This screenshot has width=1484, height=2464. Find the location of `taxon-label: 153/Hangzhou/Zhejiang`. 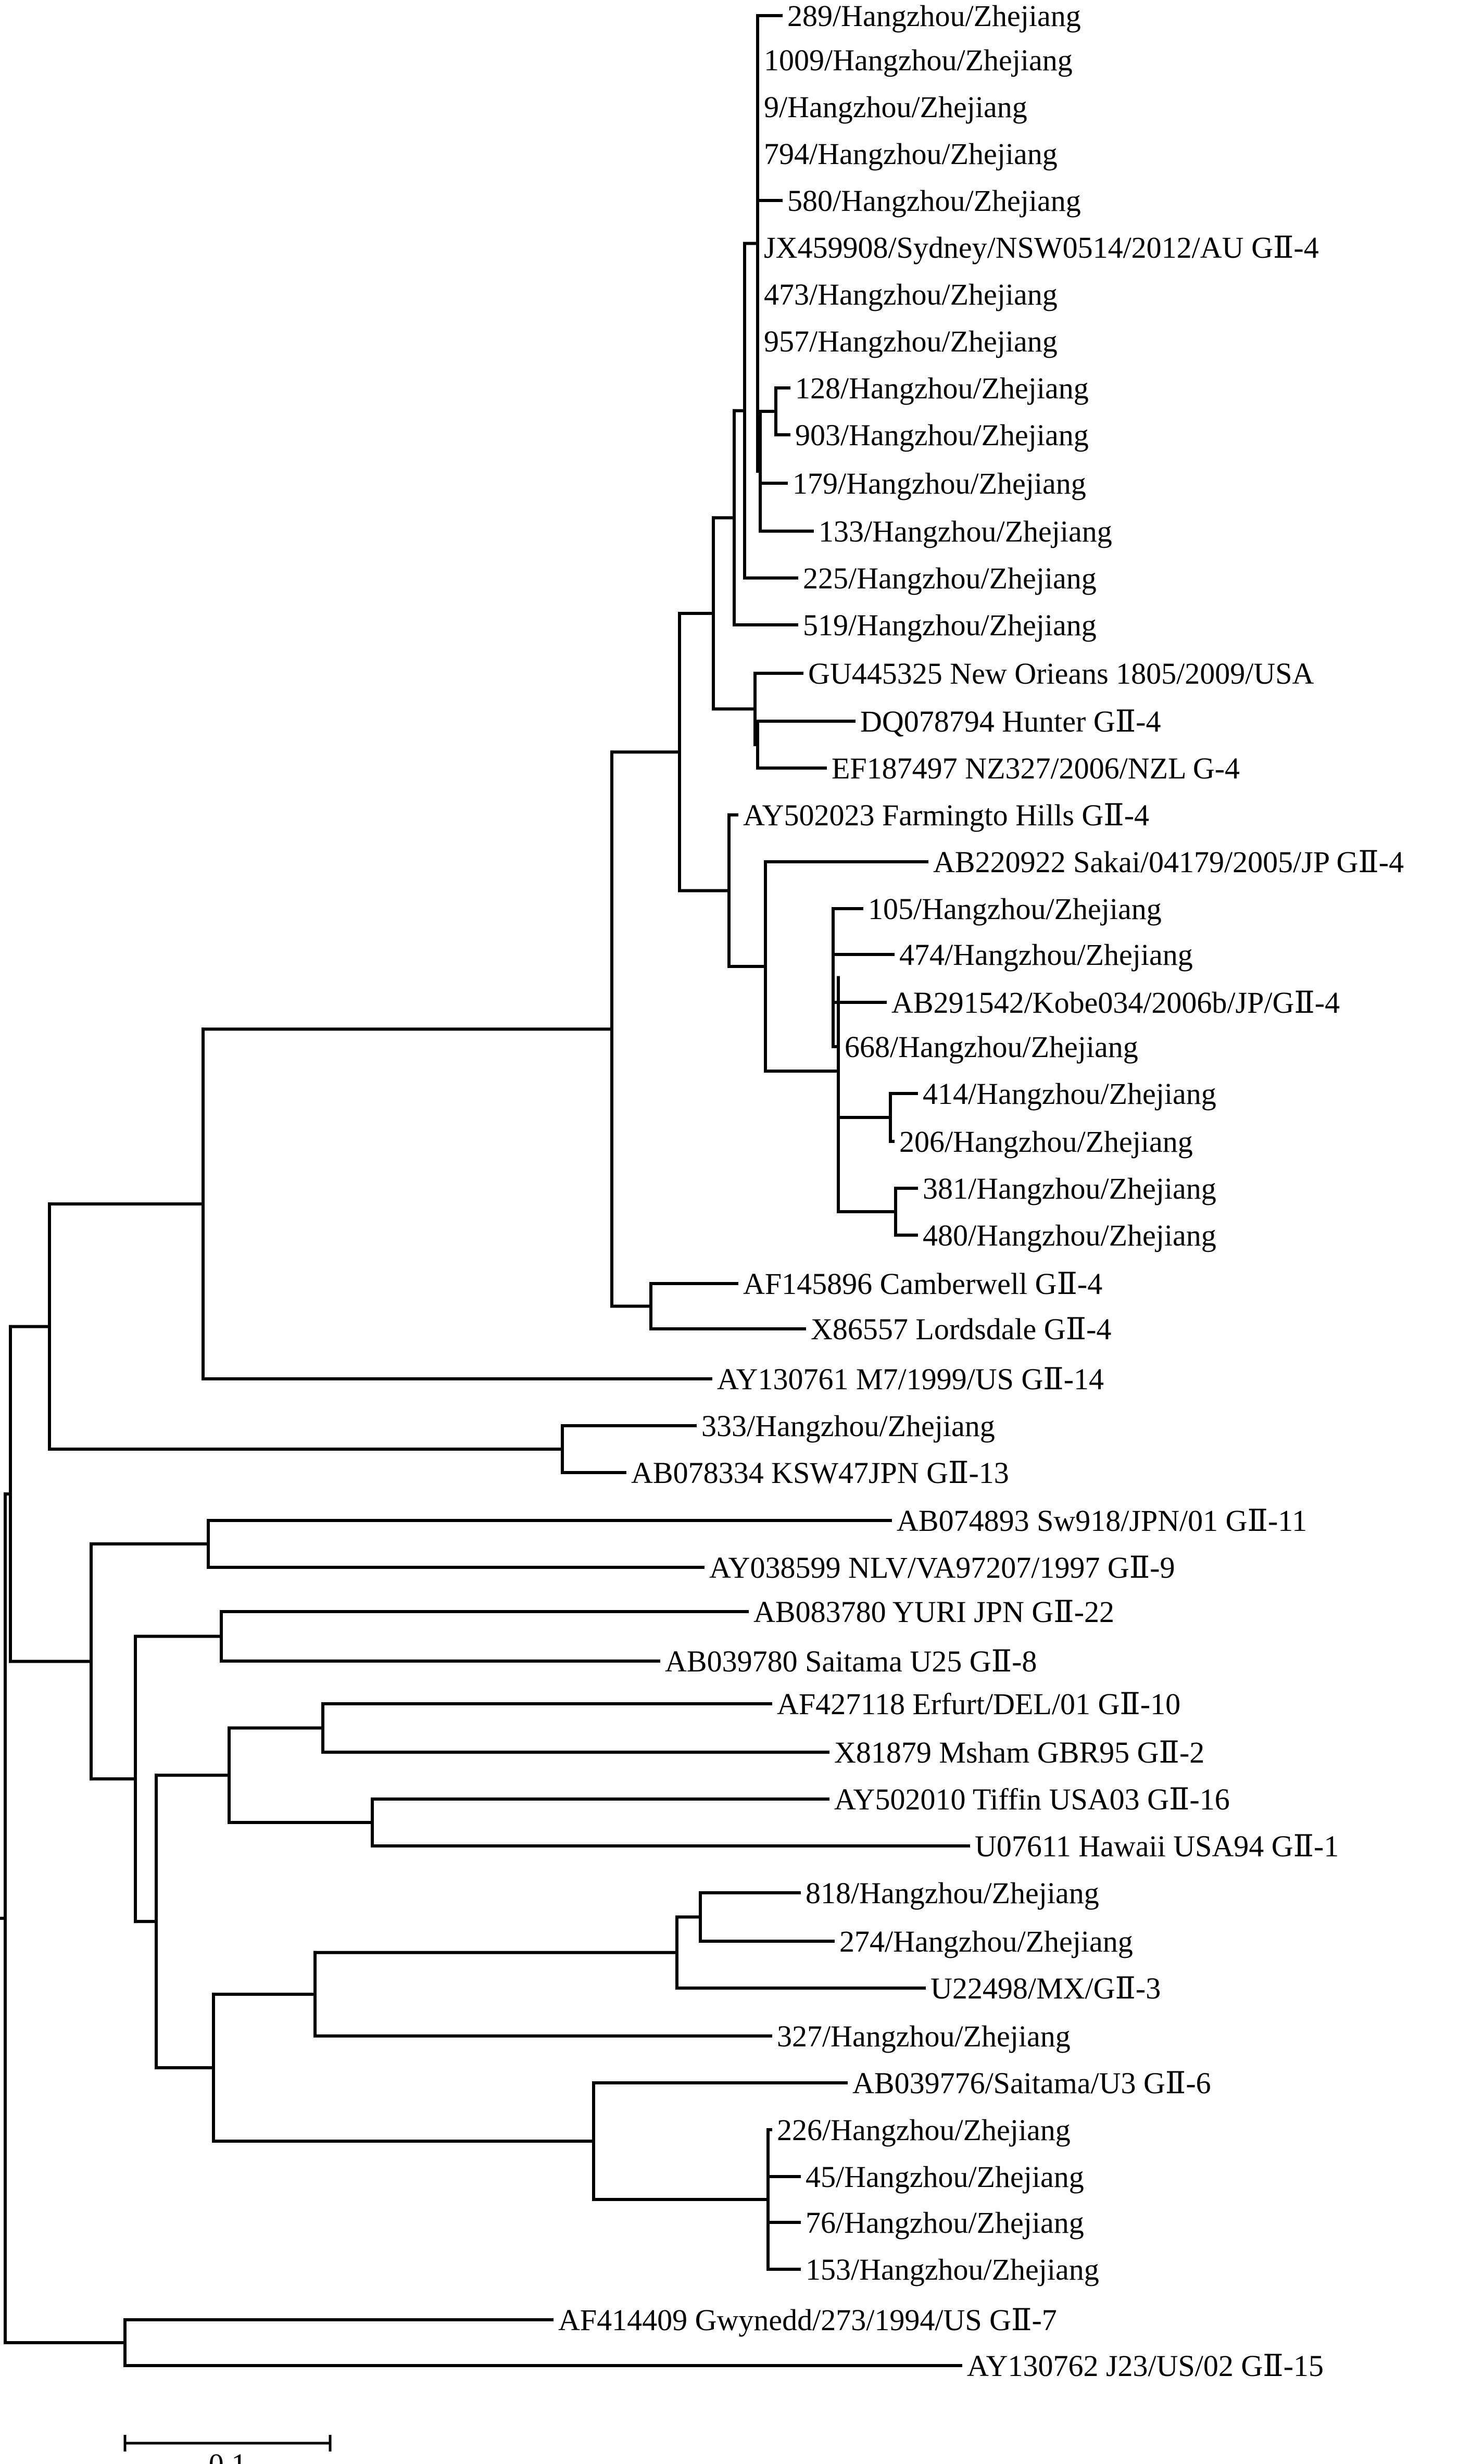

taxon-label: 153/Hangzhou/Zhejiang is located at coordinates (952, 2269).